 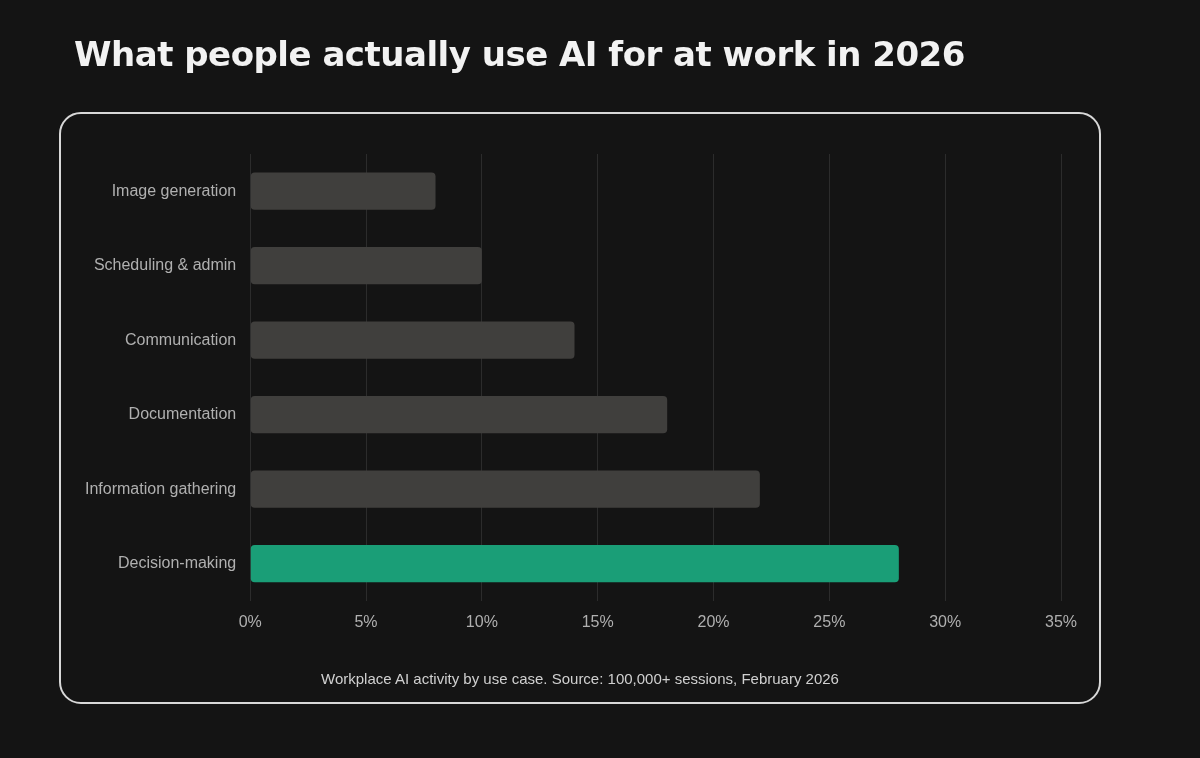 What do you see at coordinates (945, 621) in the screenshot?
I see `x-tick-label: 30%` at bounding box center [945, 621].